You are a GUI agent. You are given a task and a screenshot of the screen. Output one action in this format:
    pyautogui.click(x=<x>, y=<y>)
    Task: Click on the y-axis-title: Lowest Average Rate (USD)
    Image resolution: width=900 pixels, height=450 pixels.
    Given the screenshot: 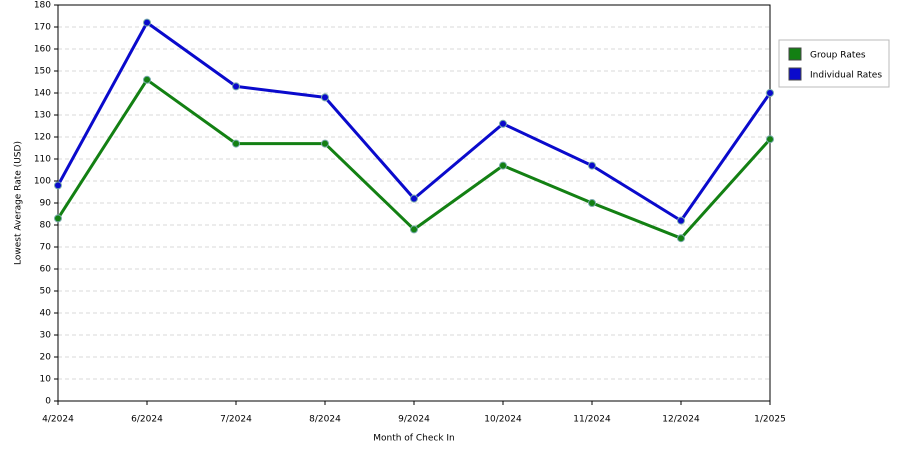 What is the action you would take?
    pyautogui.click(x=19, y=203)
    